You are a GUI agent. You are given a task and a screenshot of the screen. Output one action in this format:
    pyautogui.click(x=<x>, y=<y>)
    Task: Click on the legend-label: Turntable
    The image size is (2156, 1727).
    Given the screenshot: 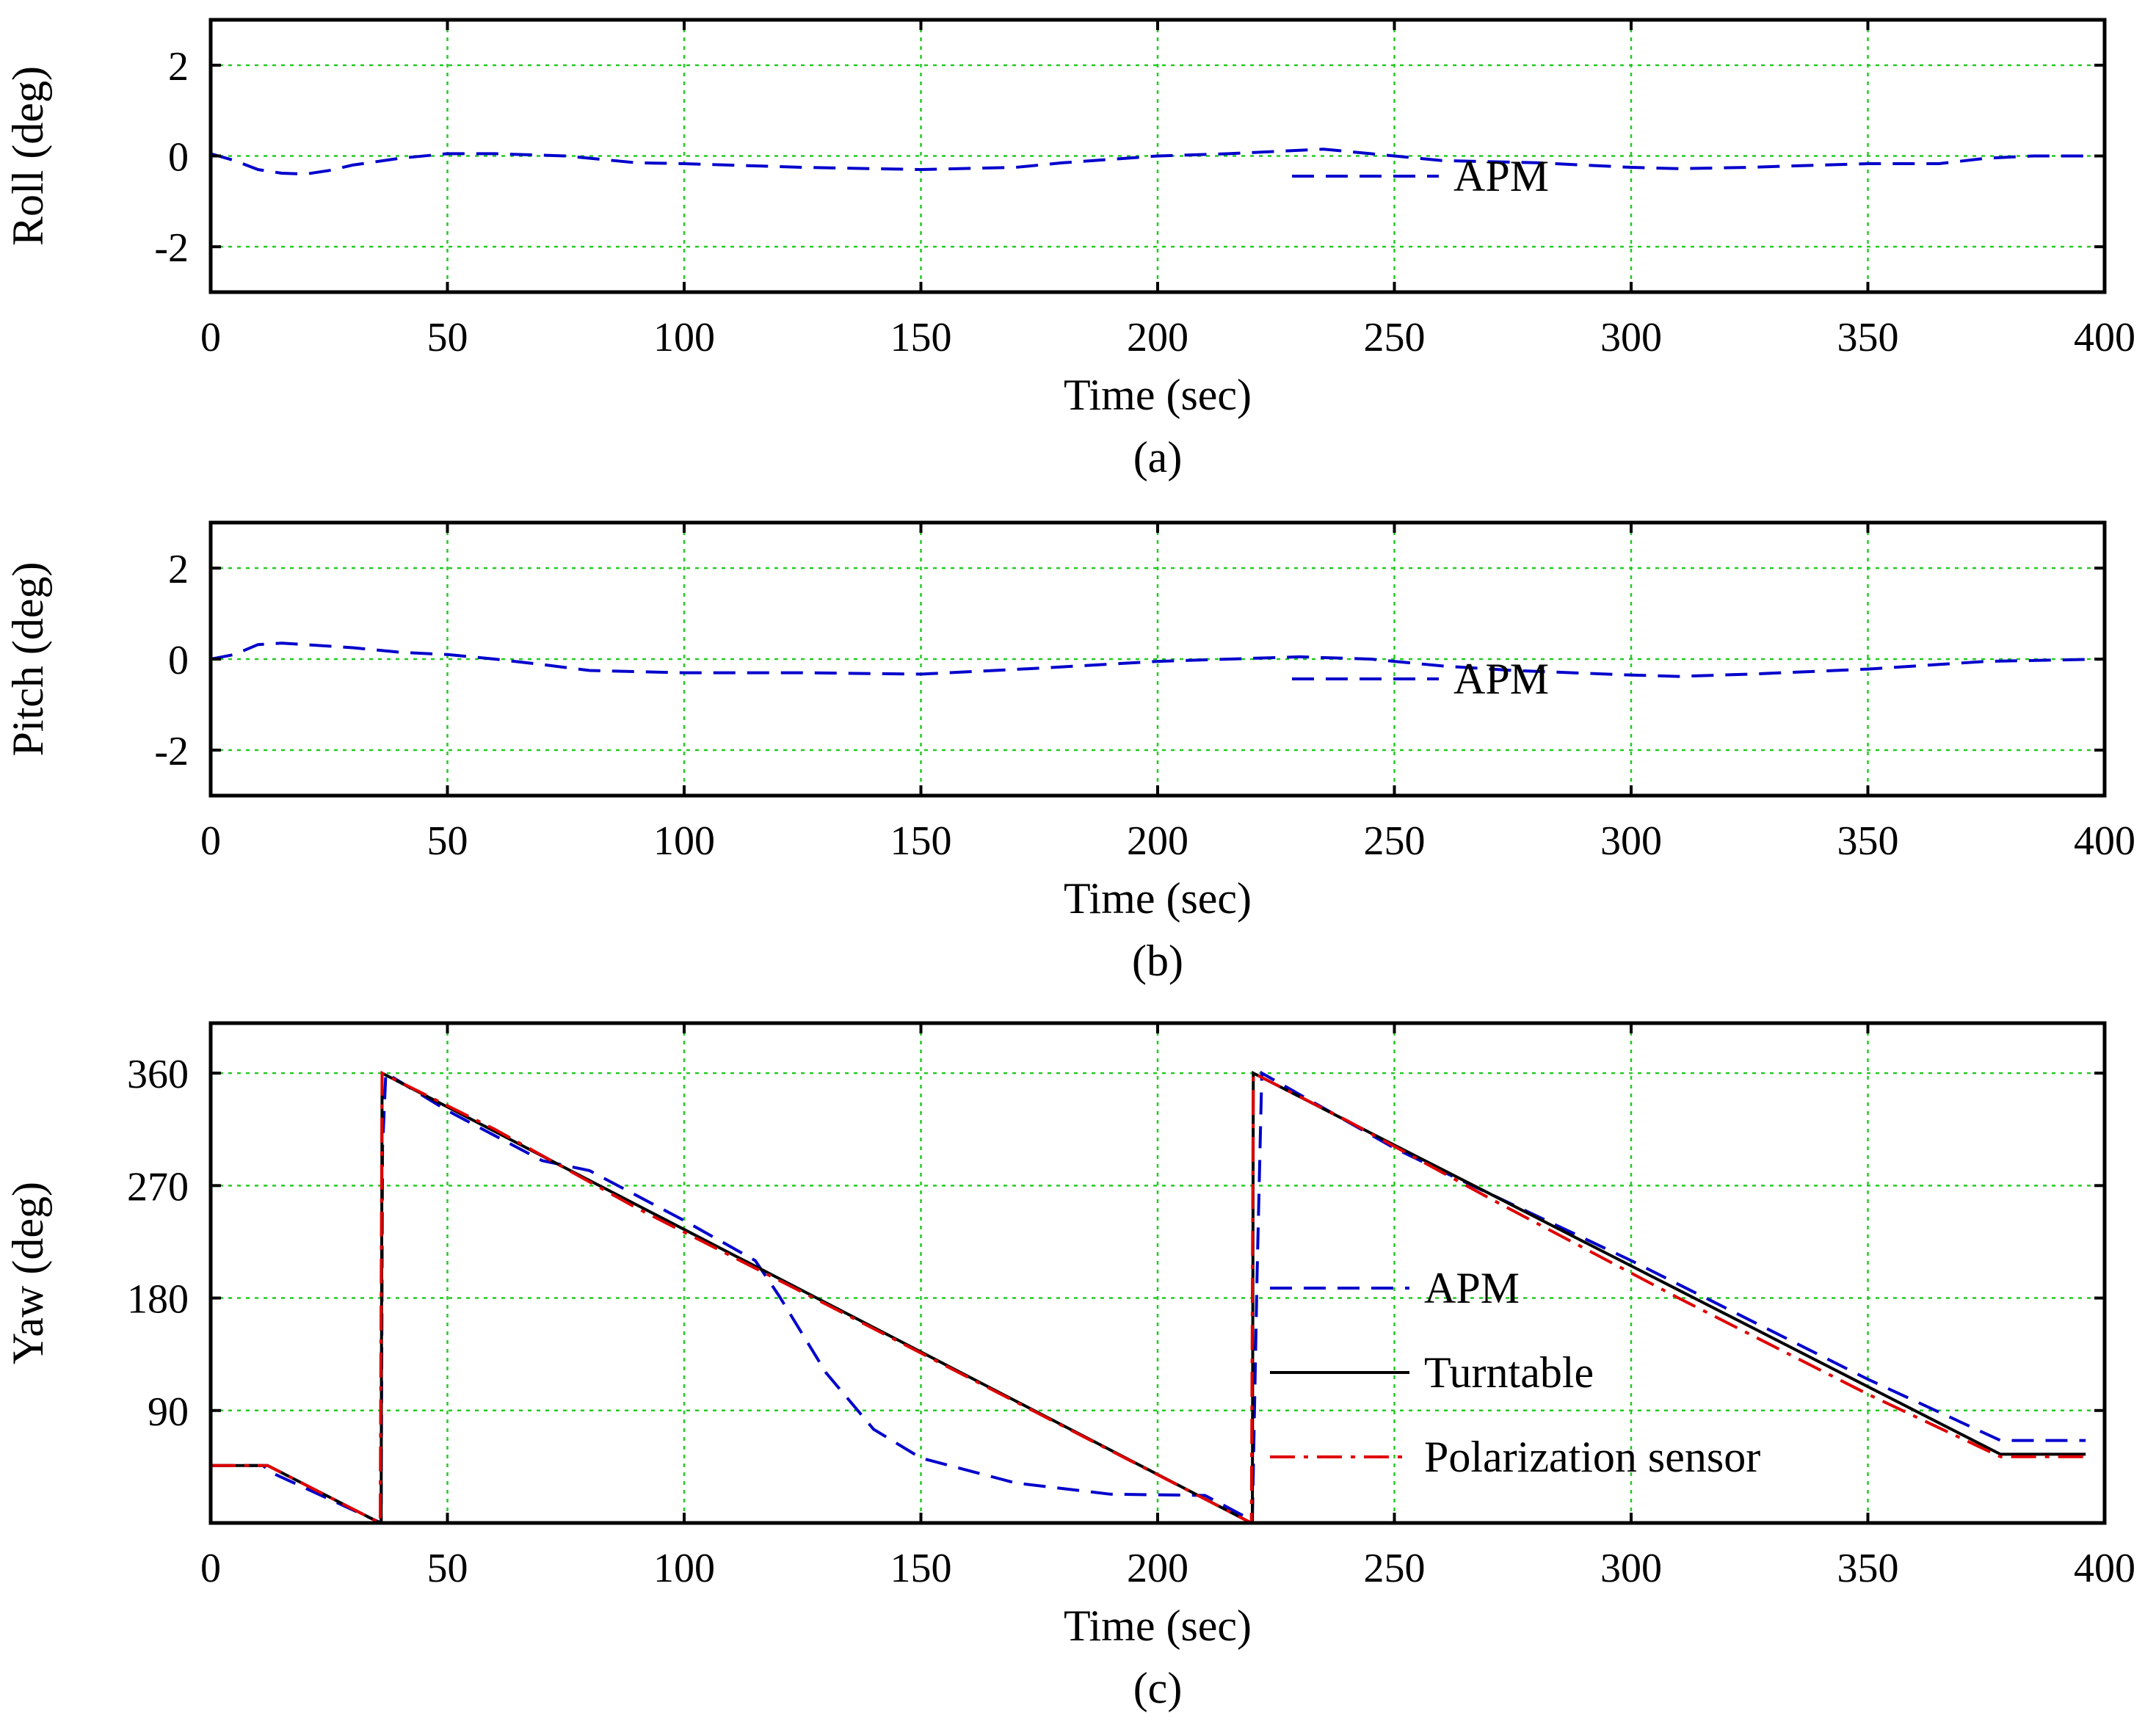 What is the action you would take?
    pyautogui.click(x=1509, y=1372)
    